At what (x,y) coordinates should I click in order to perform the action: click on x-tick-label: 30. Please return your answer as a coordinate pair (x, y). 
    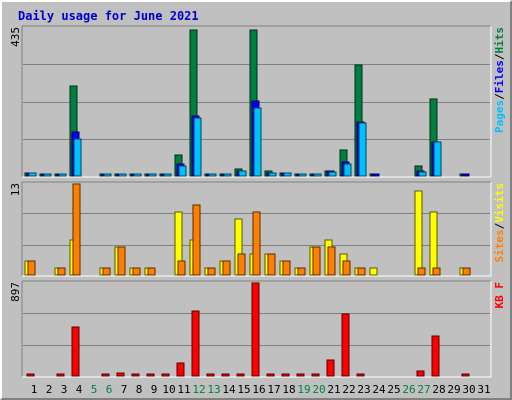
    Looking at the image, I should click on (468, 389).